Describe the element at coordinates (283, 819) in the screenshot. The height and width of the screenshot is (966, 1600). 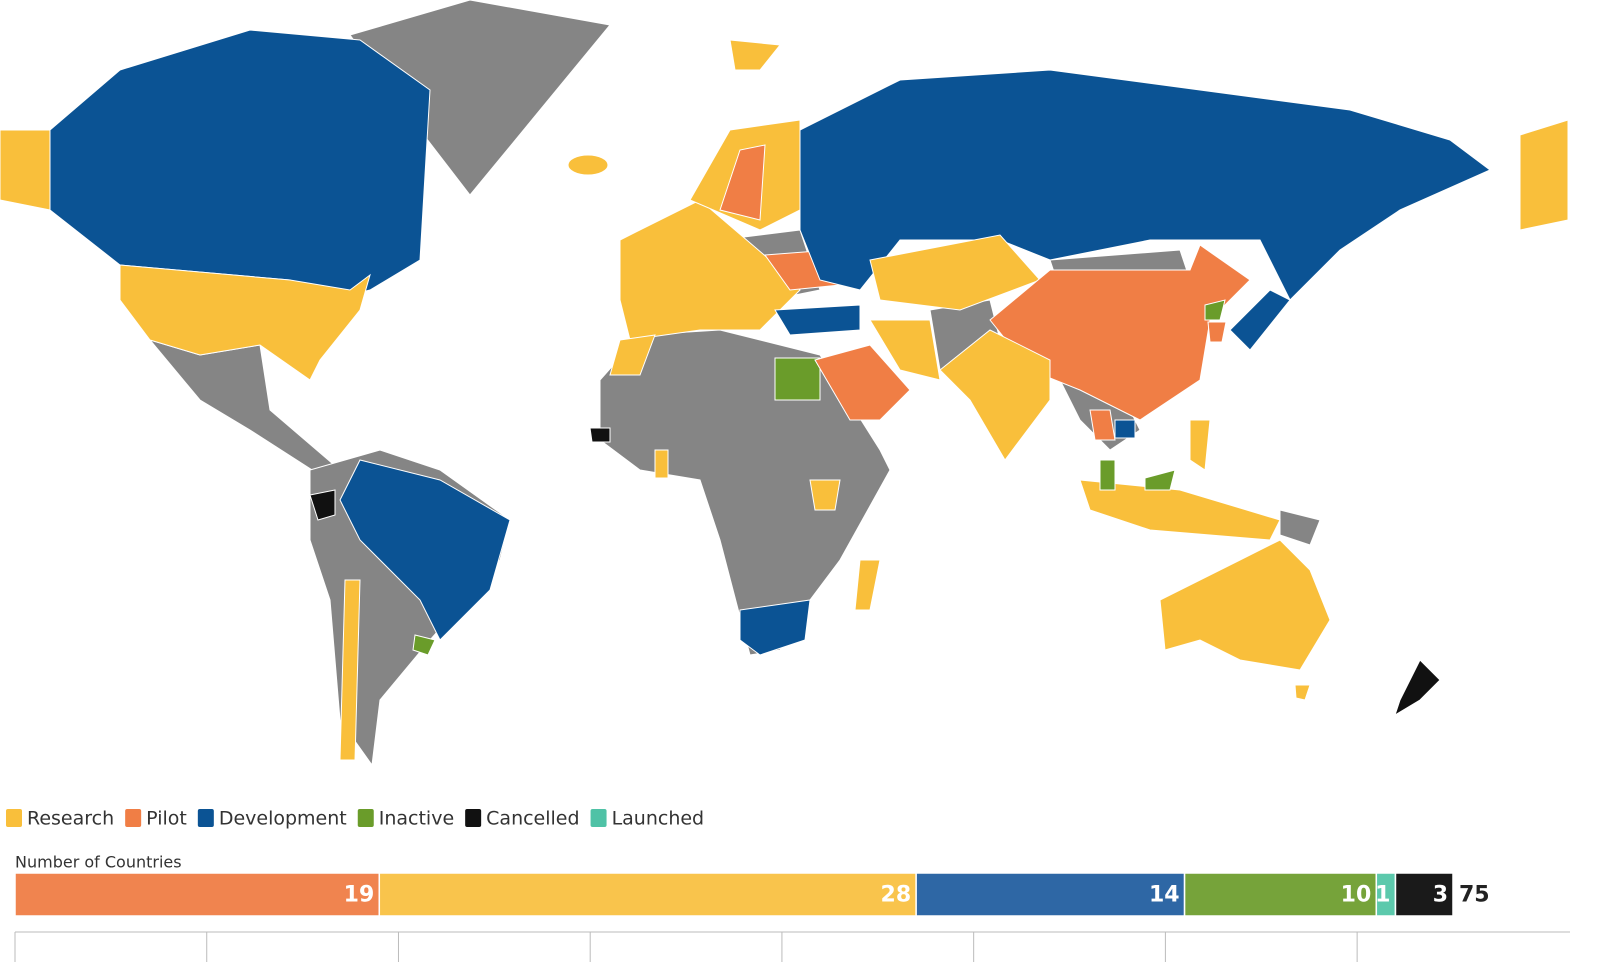
I see `legend-label: Development` at that location.